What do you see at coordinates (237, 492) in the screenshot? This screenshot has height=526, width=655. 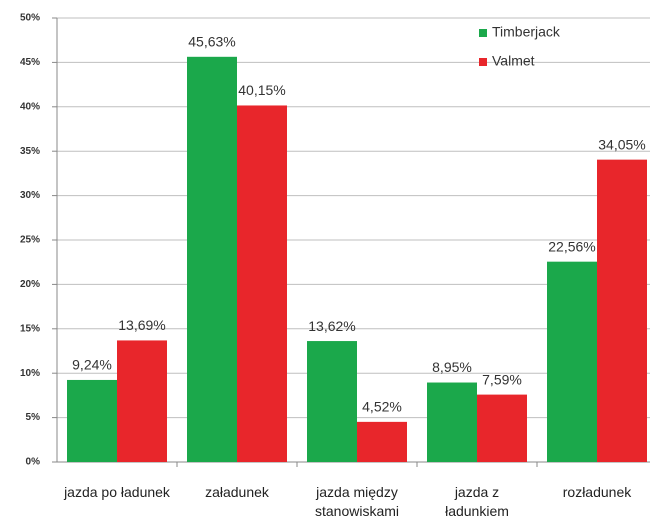 I see `x-tick-label: załadunek` at bounding box center [237, 492].